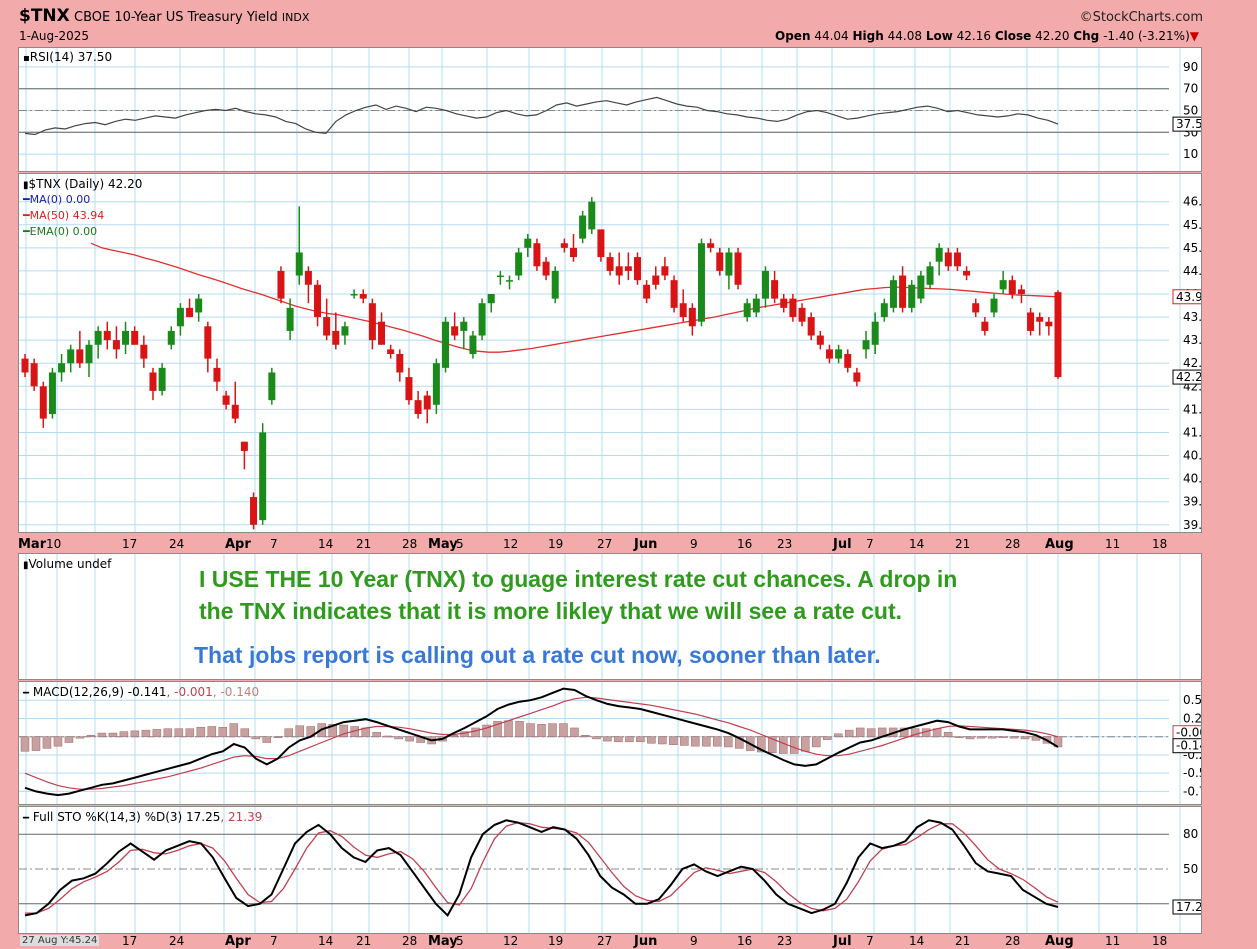 Image resolution: width=1257 pixels, height=949 pixels. What do you see at coordinates (1189, 733) in the screenshot?
I see `macd-signal-value-label: -0.001` at bounding box center [1189, 733].